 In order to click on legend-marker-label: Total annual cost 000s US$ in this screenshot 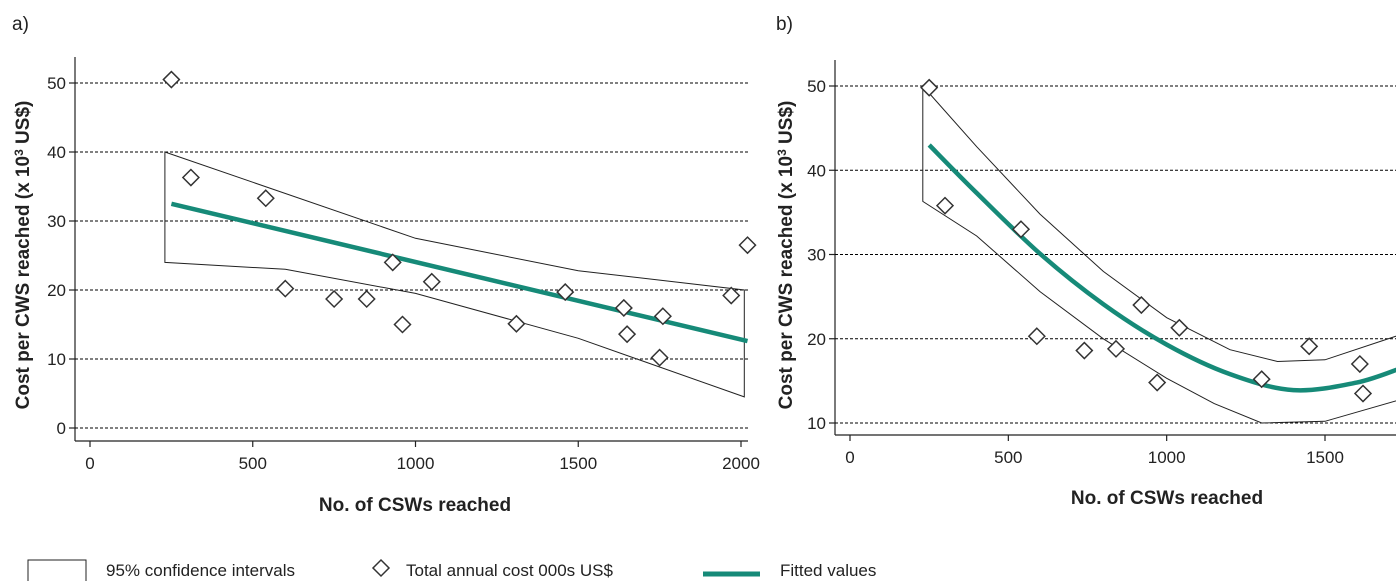, I will do `click(510, 570)`.